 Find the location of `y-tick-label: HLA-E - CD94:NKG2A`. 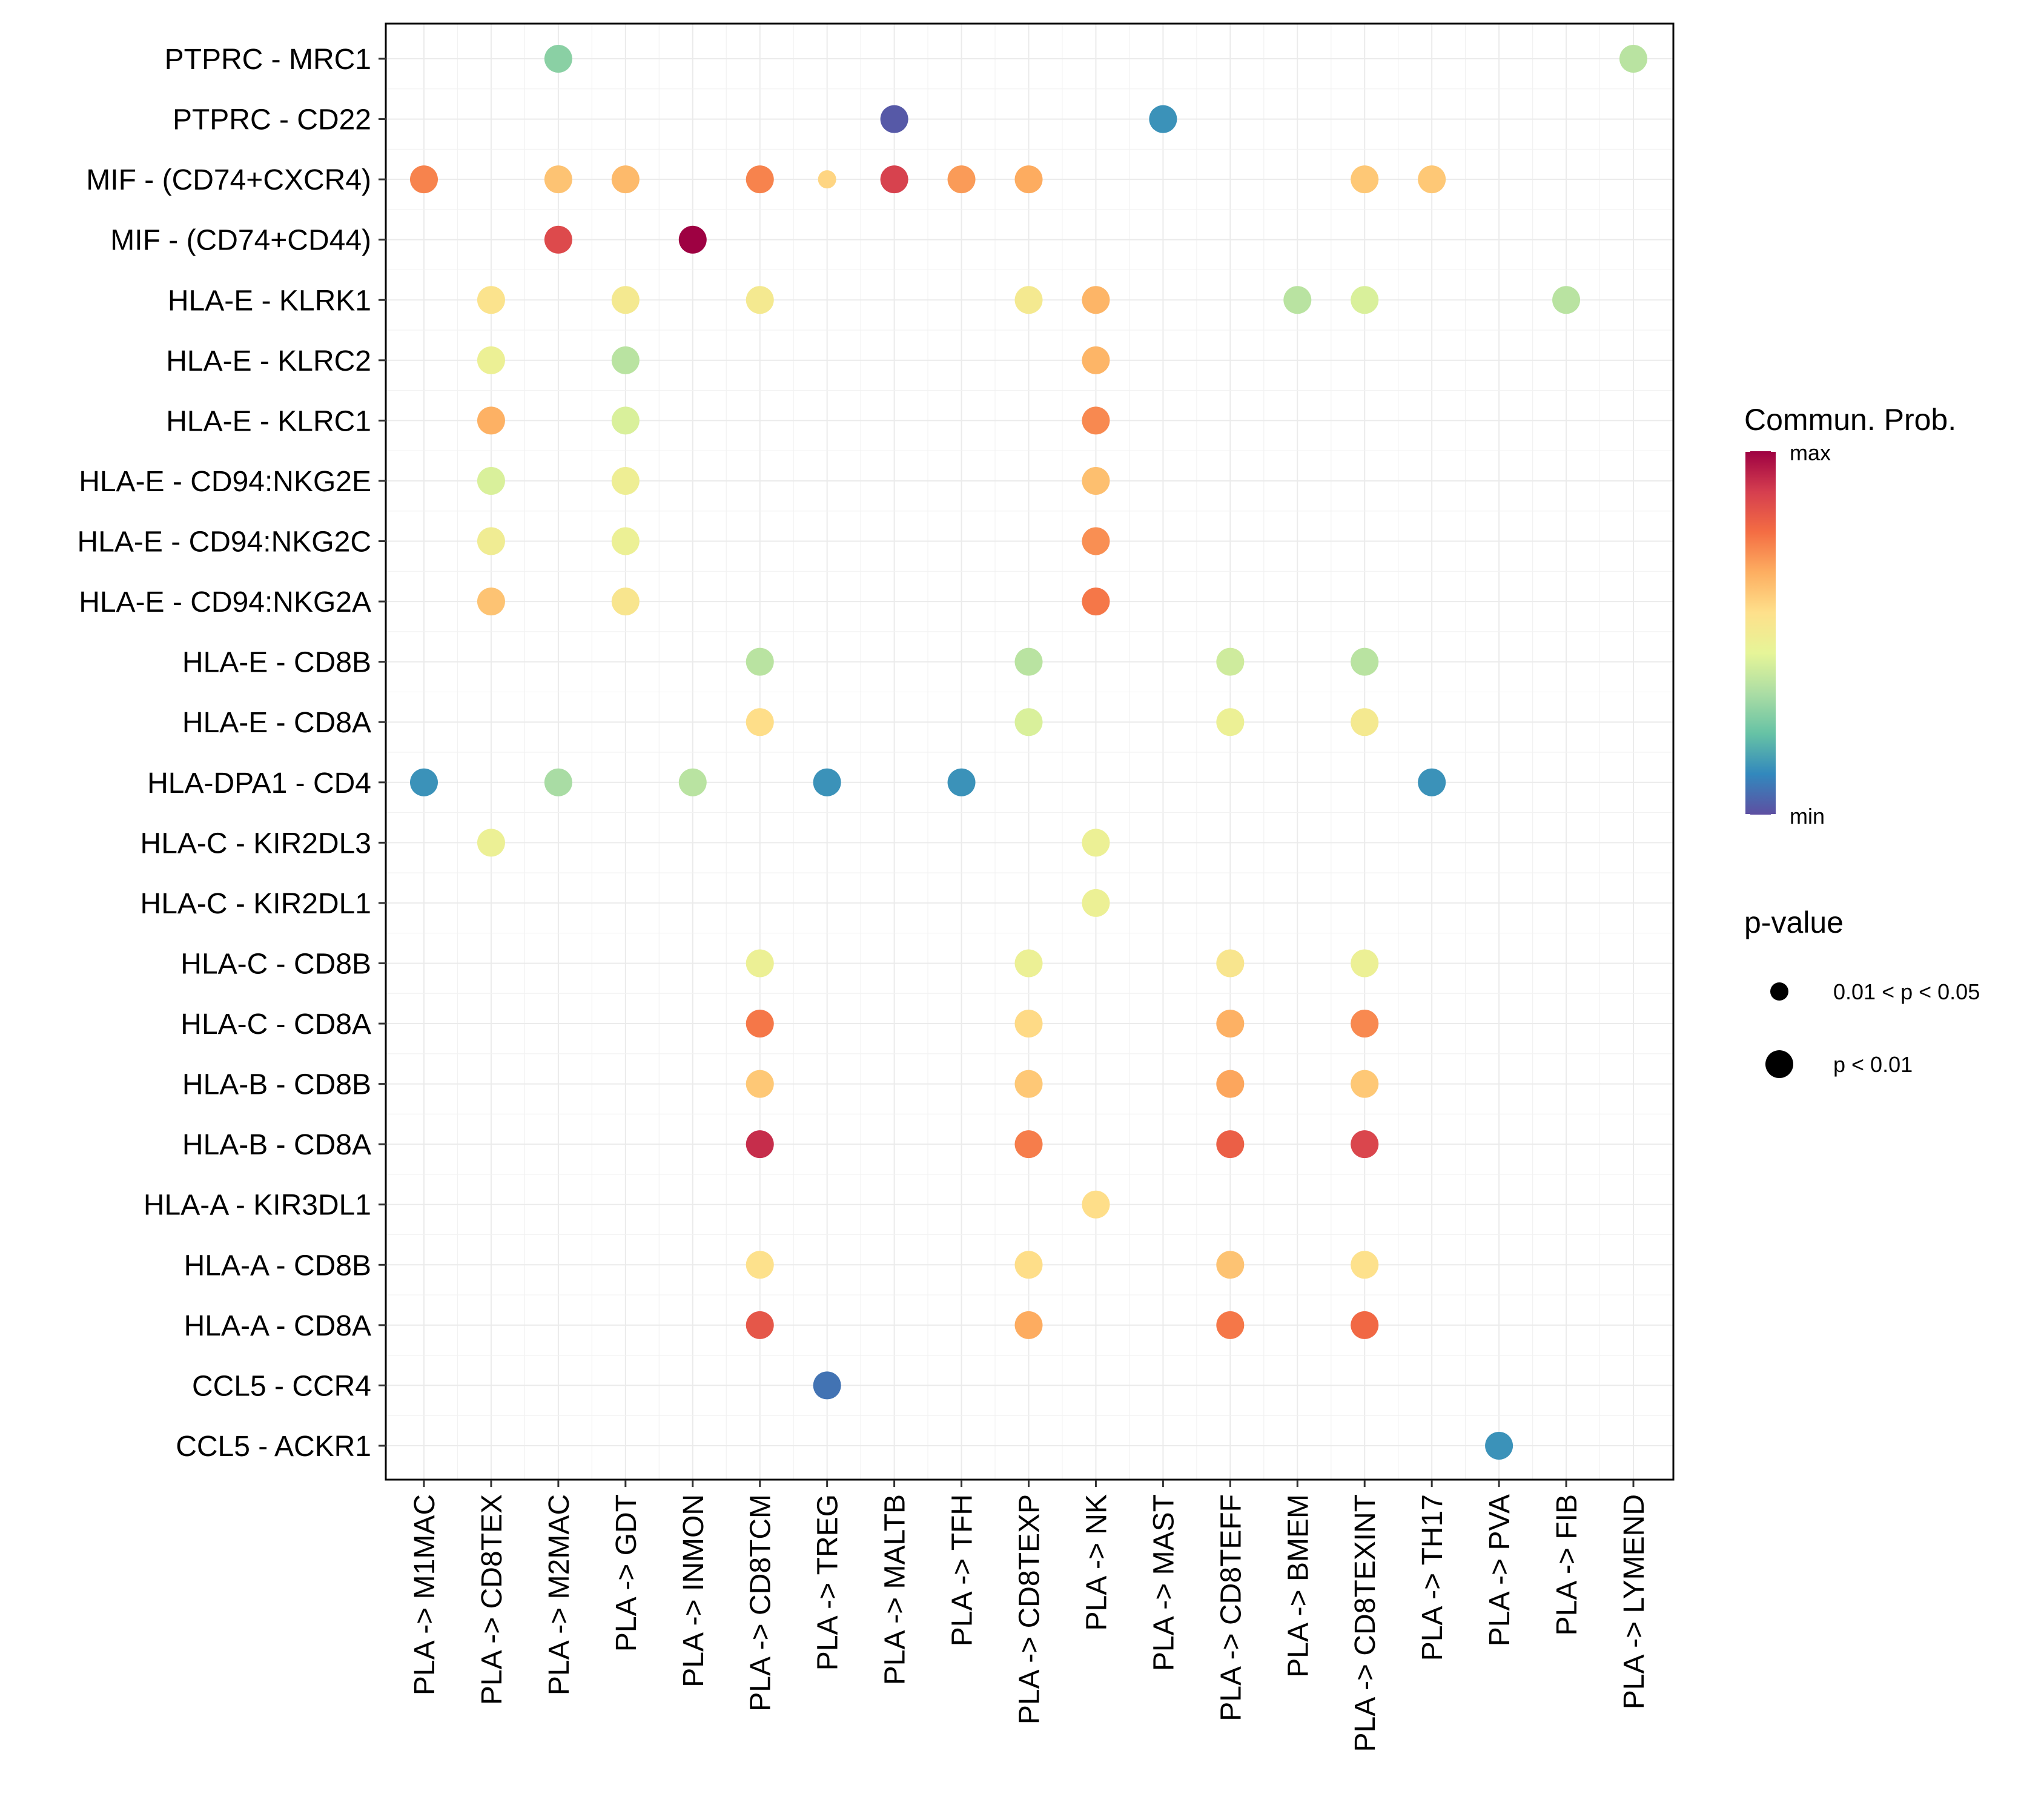

y-tick-label: HLA-E - CD94:NKG2A is located at coordinates (225, 602).